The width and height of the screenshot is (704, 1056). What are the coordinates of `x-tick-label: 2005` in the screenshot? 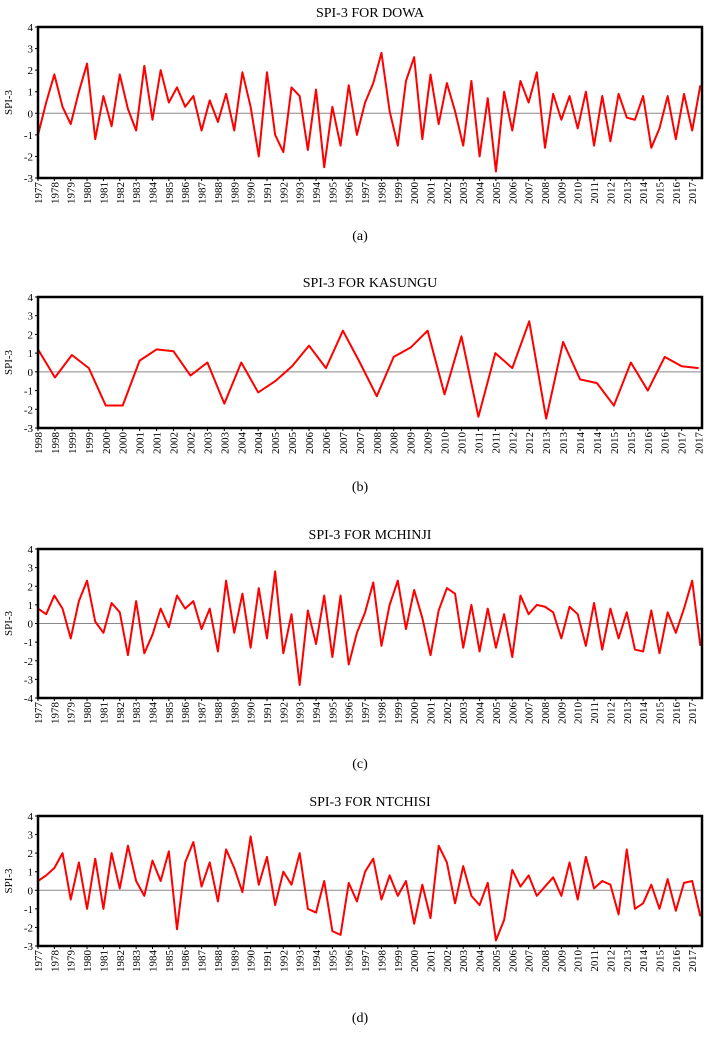 It's located at (276, 443).